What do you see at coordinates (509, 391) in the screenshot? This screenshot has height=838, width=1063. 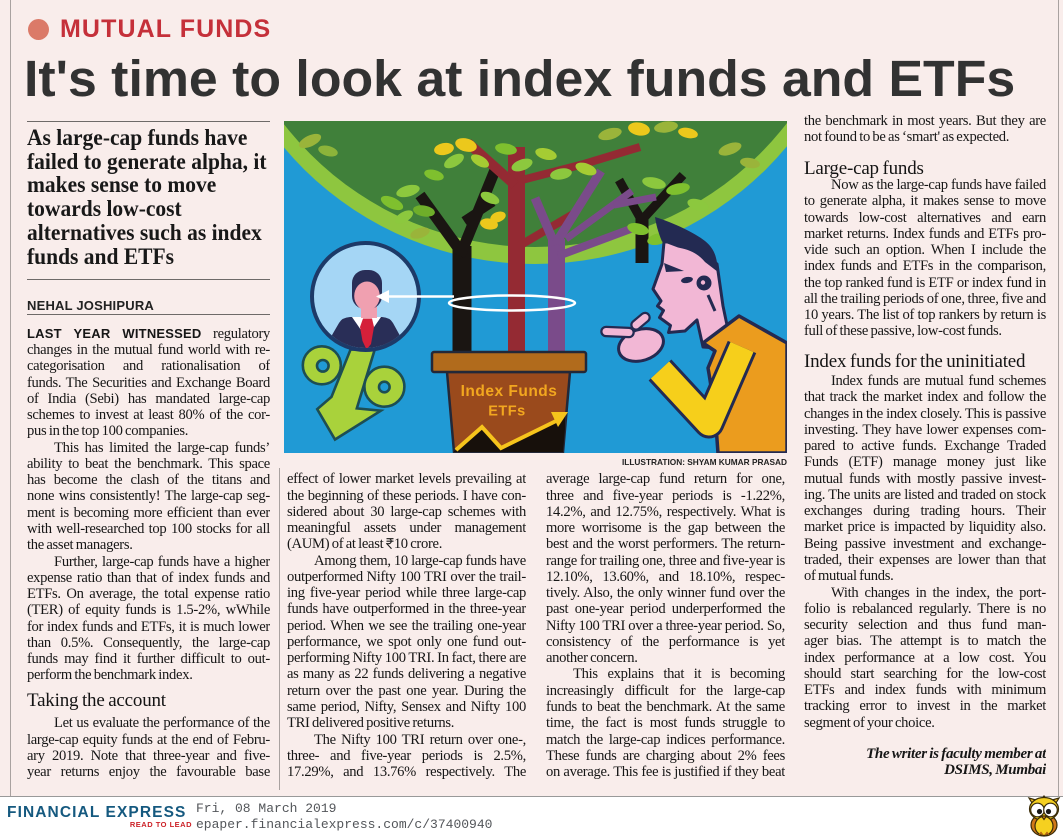 I see `svg-text: Index Funds` at bounding box center [509, 391].